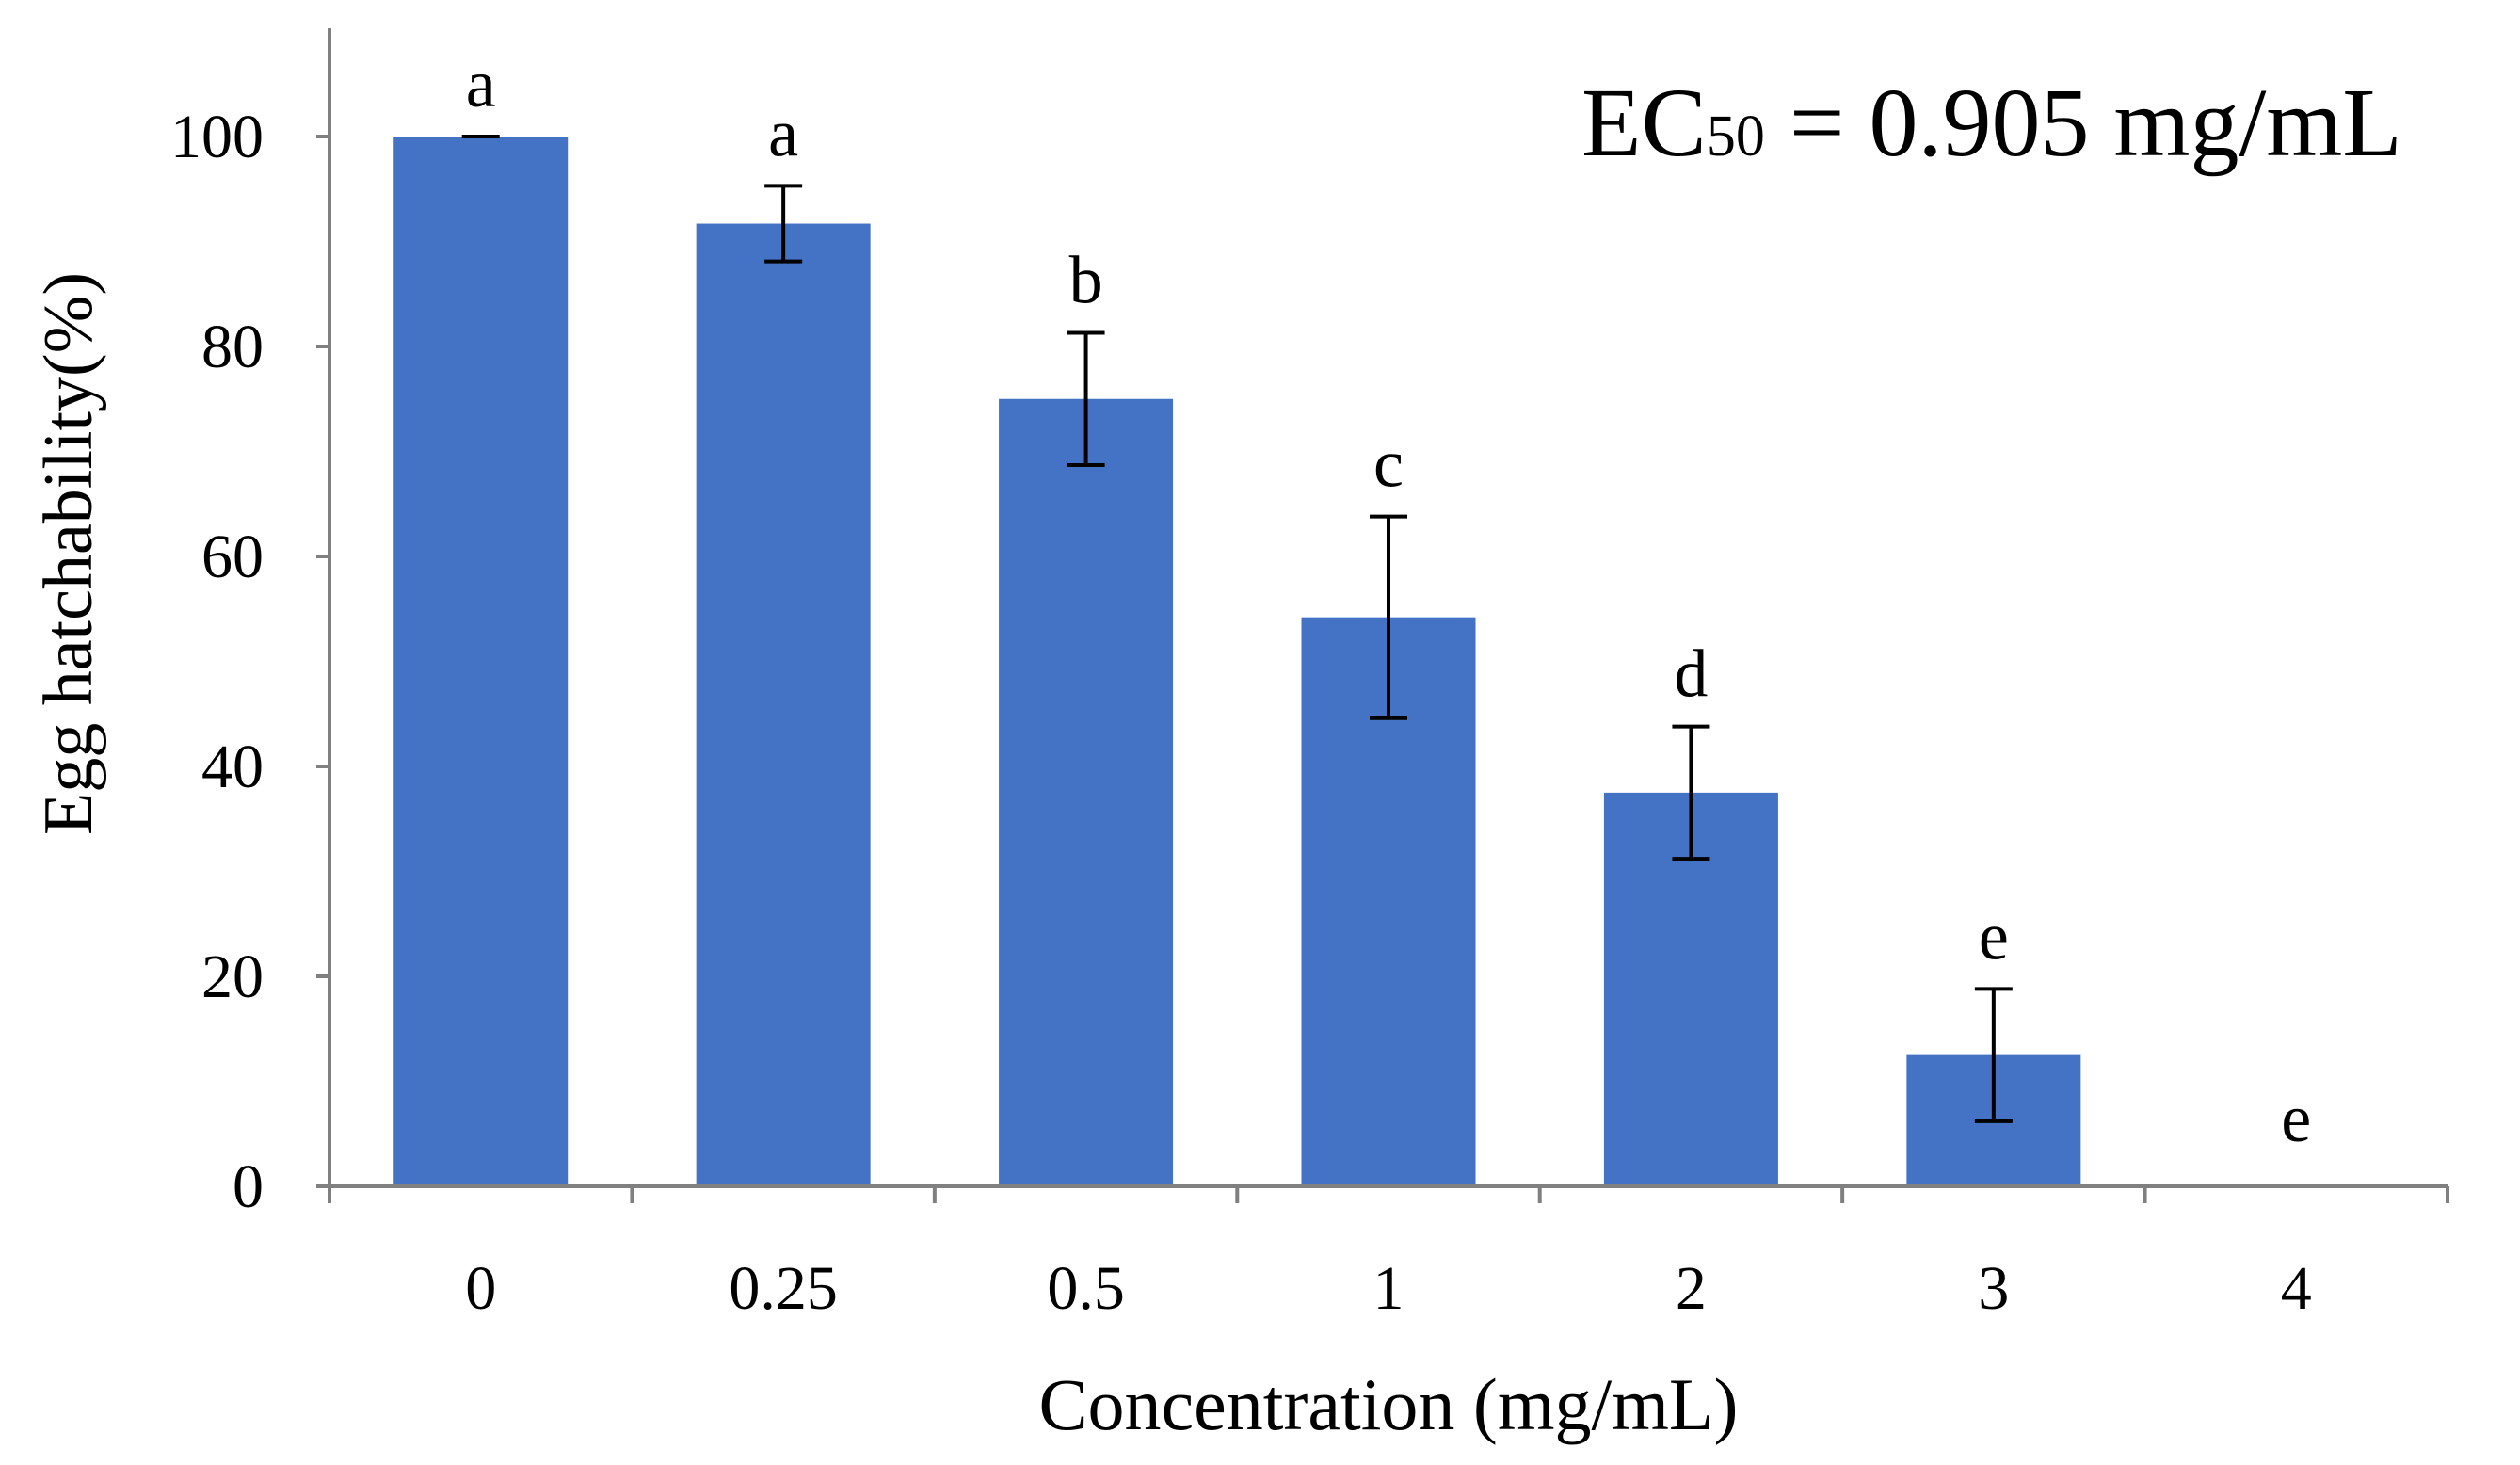 The height and width of the screenshot is (1465, 2520). Describe the element at coordinates (232, 766) in the screenshot. I see `y-tick-label: 40` at that location.